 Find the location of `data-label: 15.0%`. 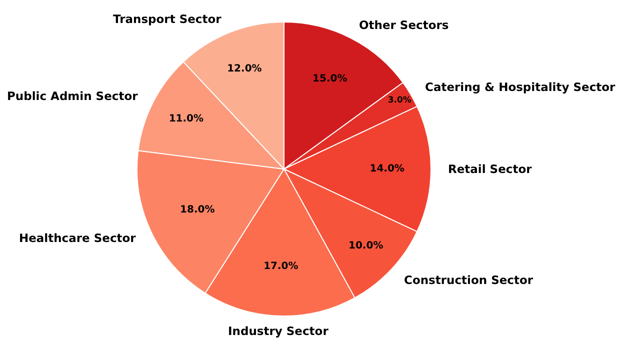

data-label: 15.0% is located at coordinates (330, 78).